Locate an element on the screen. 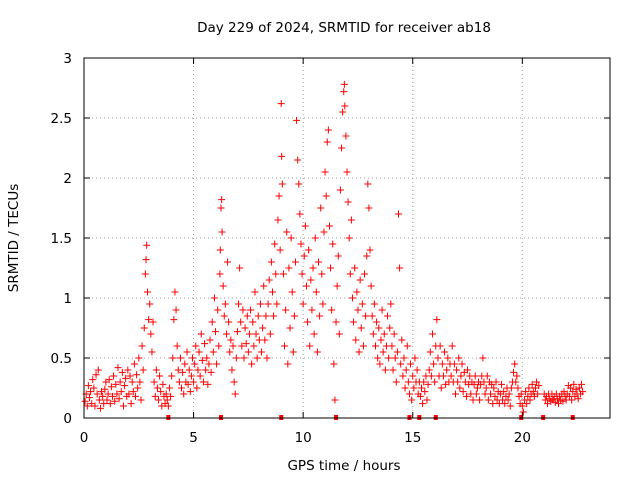 The height and width of the screenshot is (480, 640). y-tick-label: 0.5 is located at coordinates (61, 359).